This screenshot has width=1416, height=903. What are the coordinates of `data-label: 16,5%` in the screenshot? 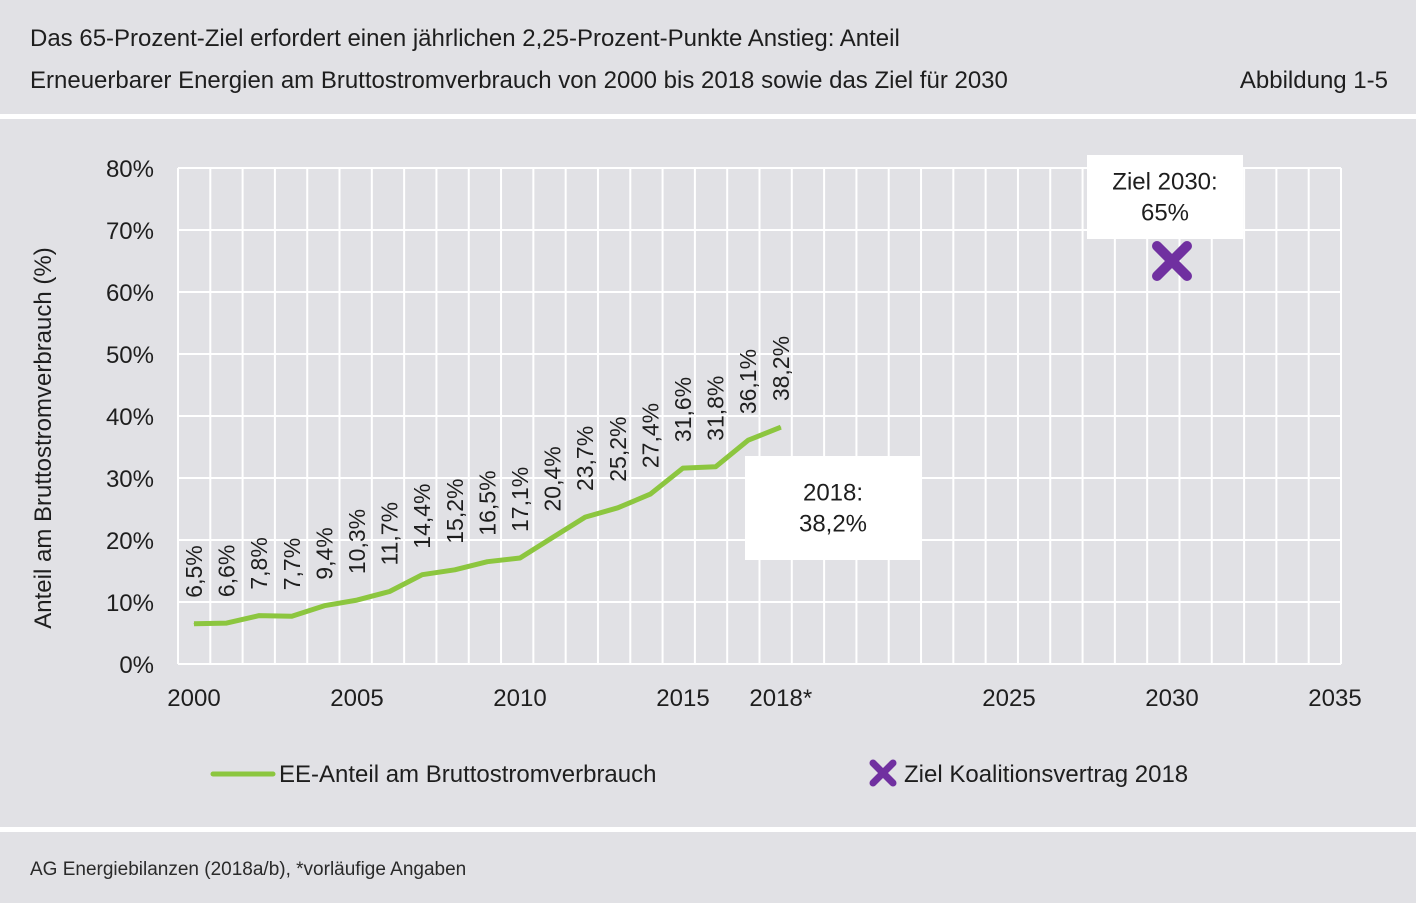 It's located at (487, 502).